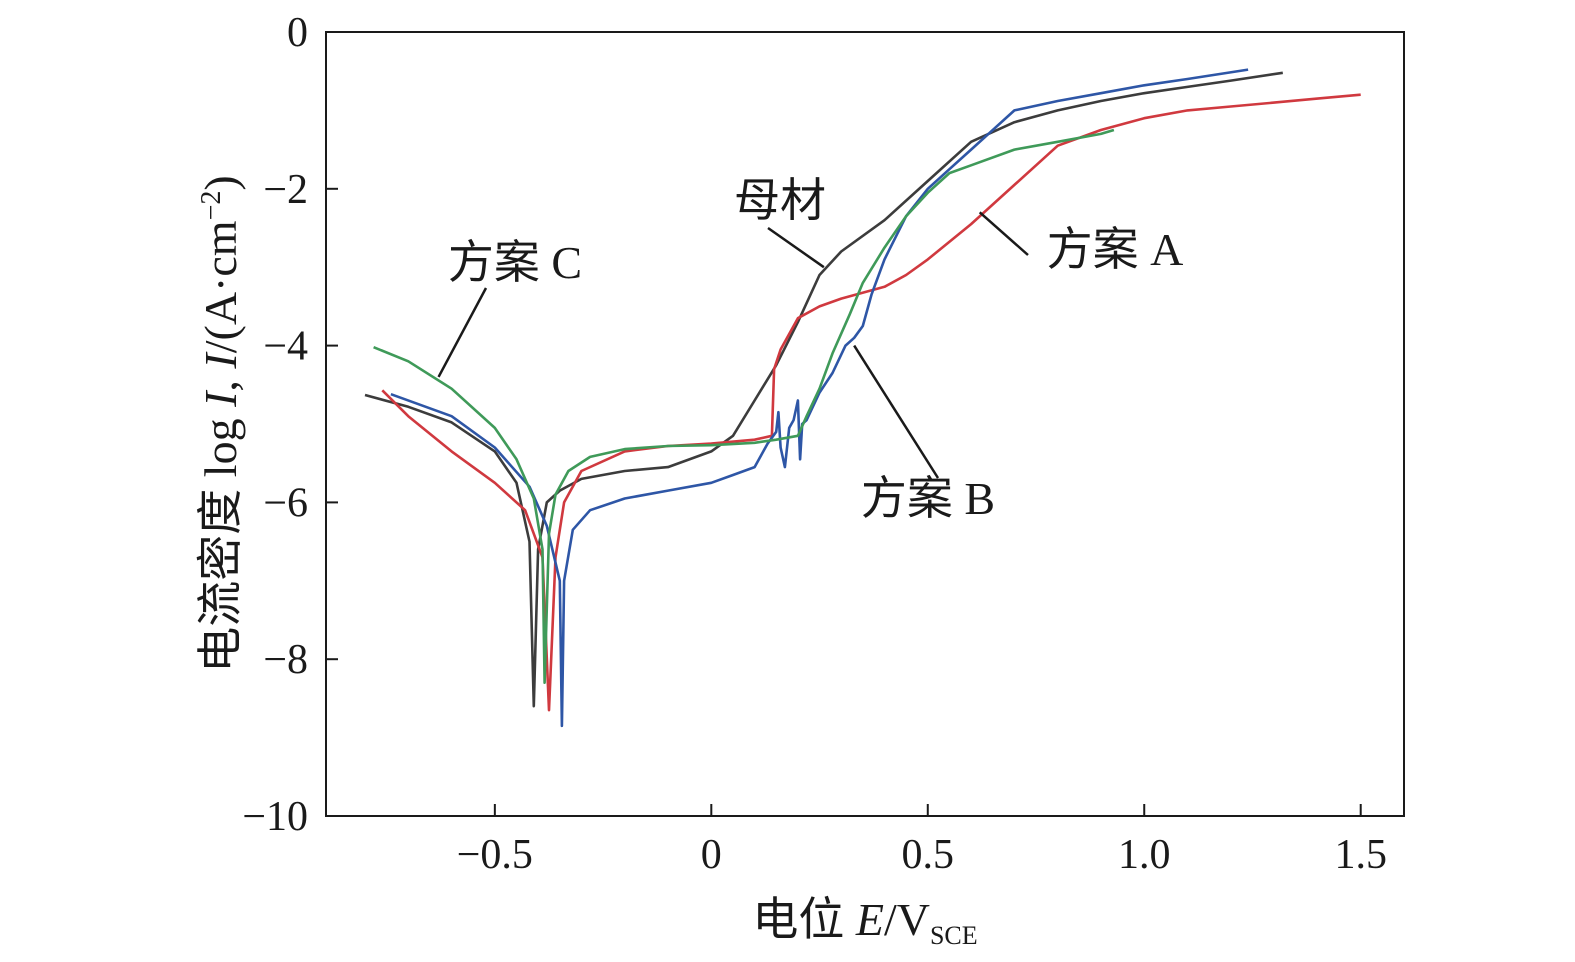 Image resolution: width=1575 pixels, height=962 pixels. I want to click on x-tick-label: 0, so click(711, 855).